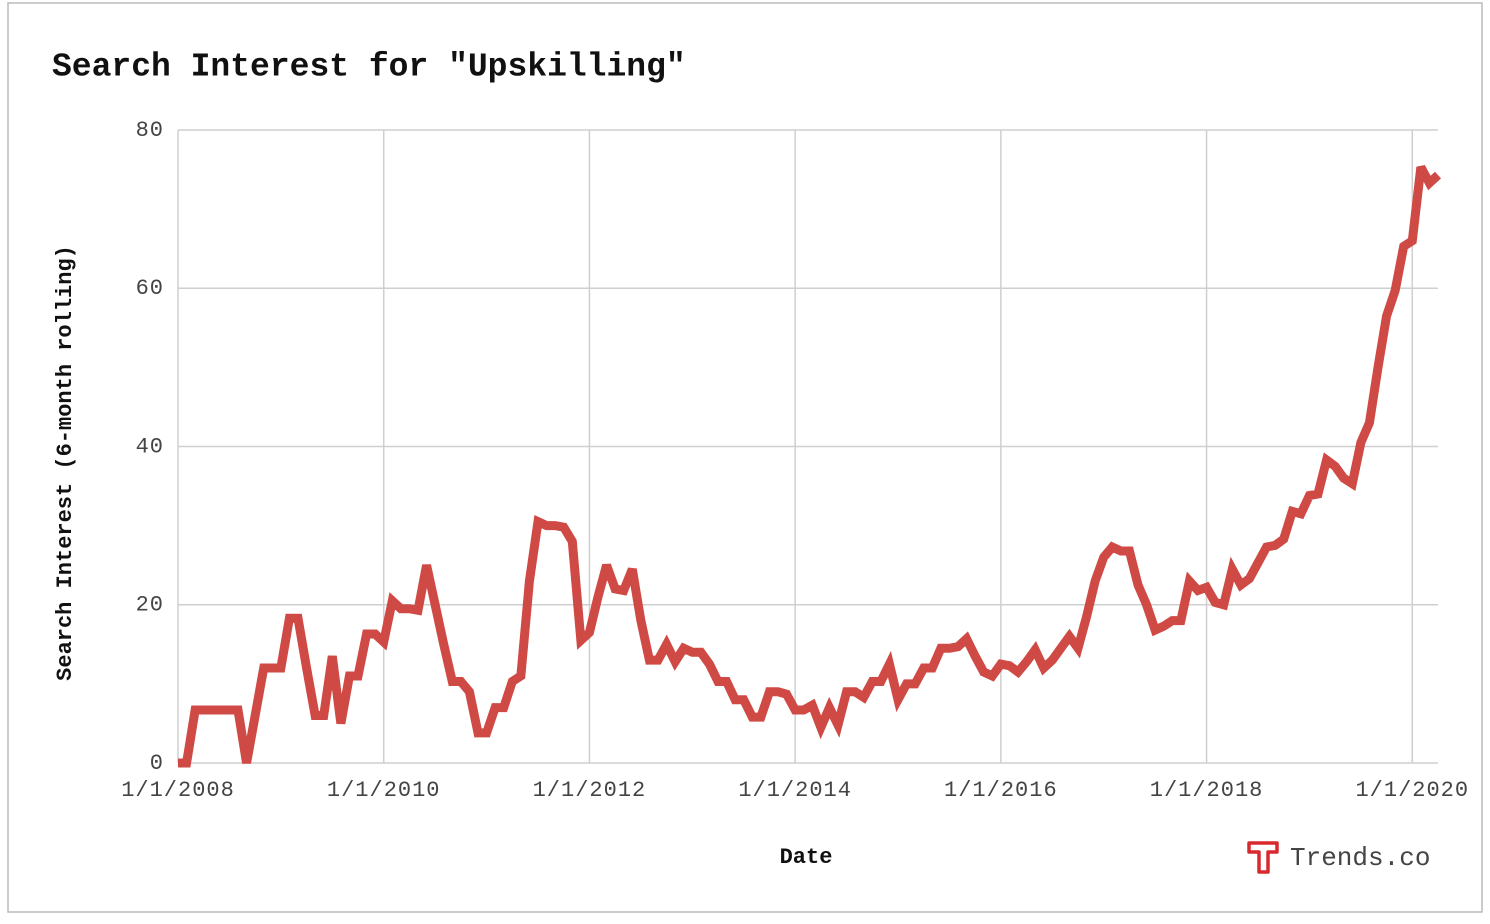 This screenshot has height=924, width=1490. Describe the element at coordinates (1412, 790) in the screenshot. I see `x-tick-label: 1/1/2020` at that location.